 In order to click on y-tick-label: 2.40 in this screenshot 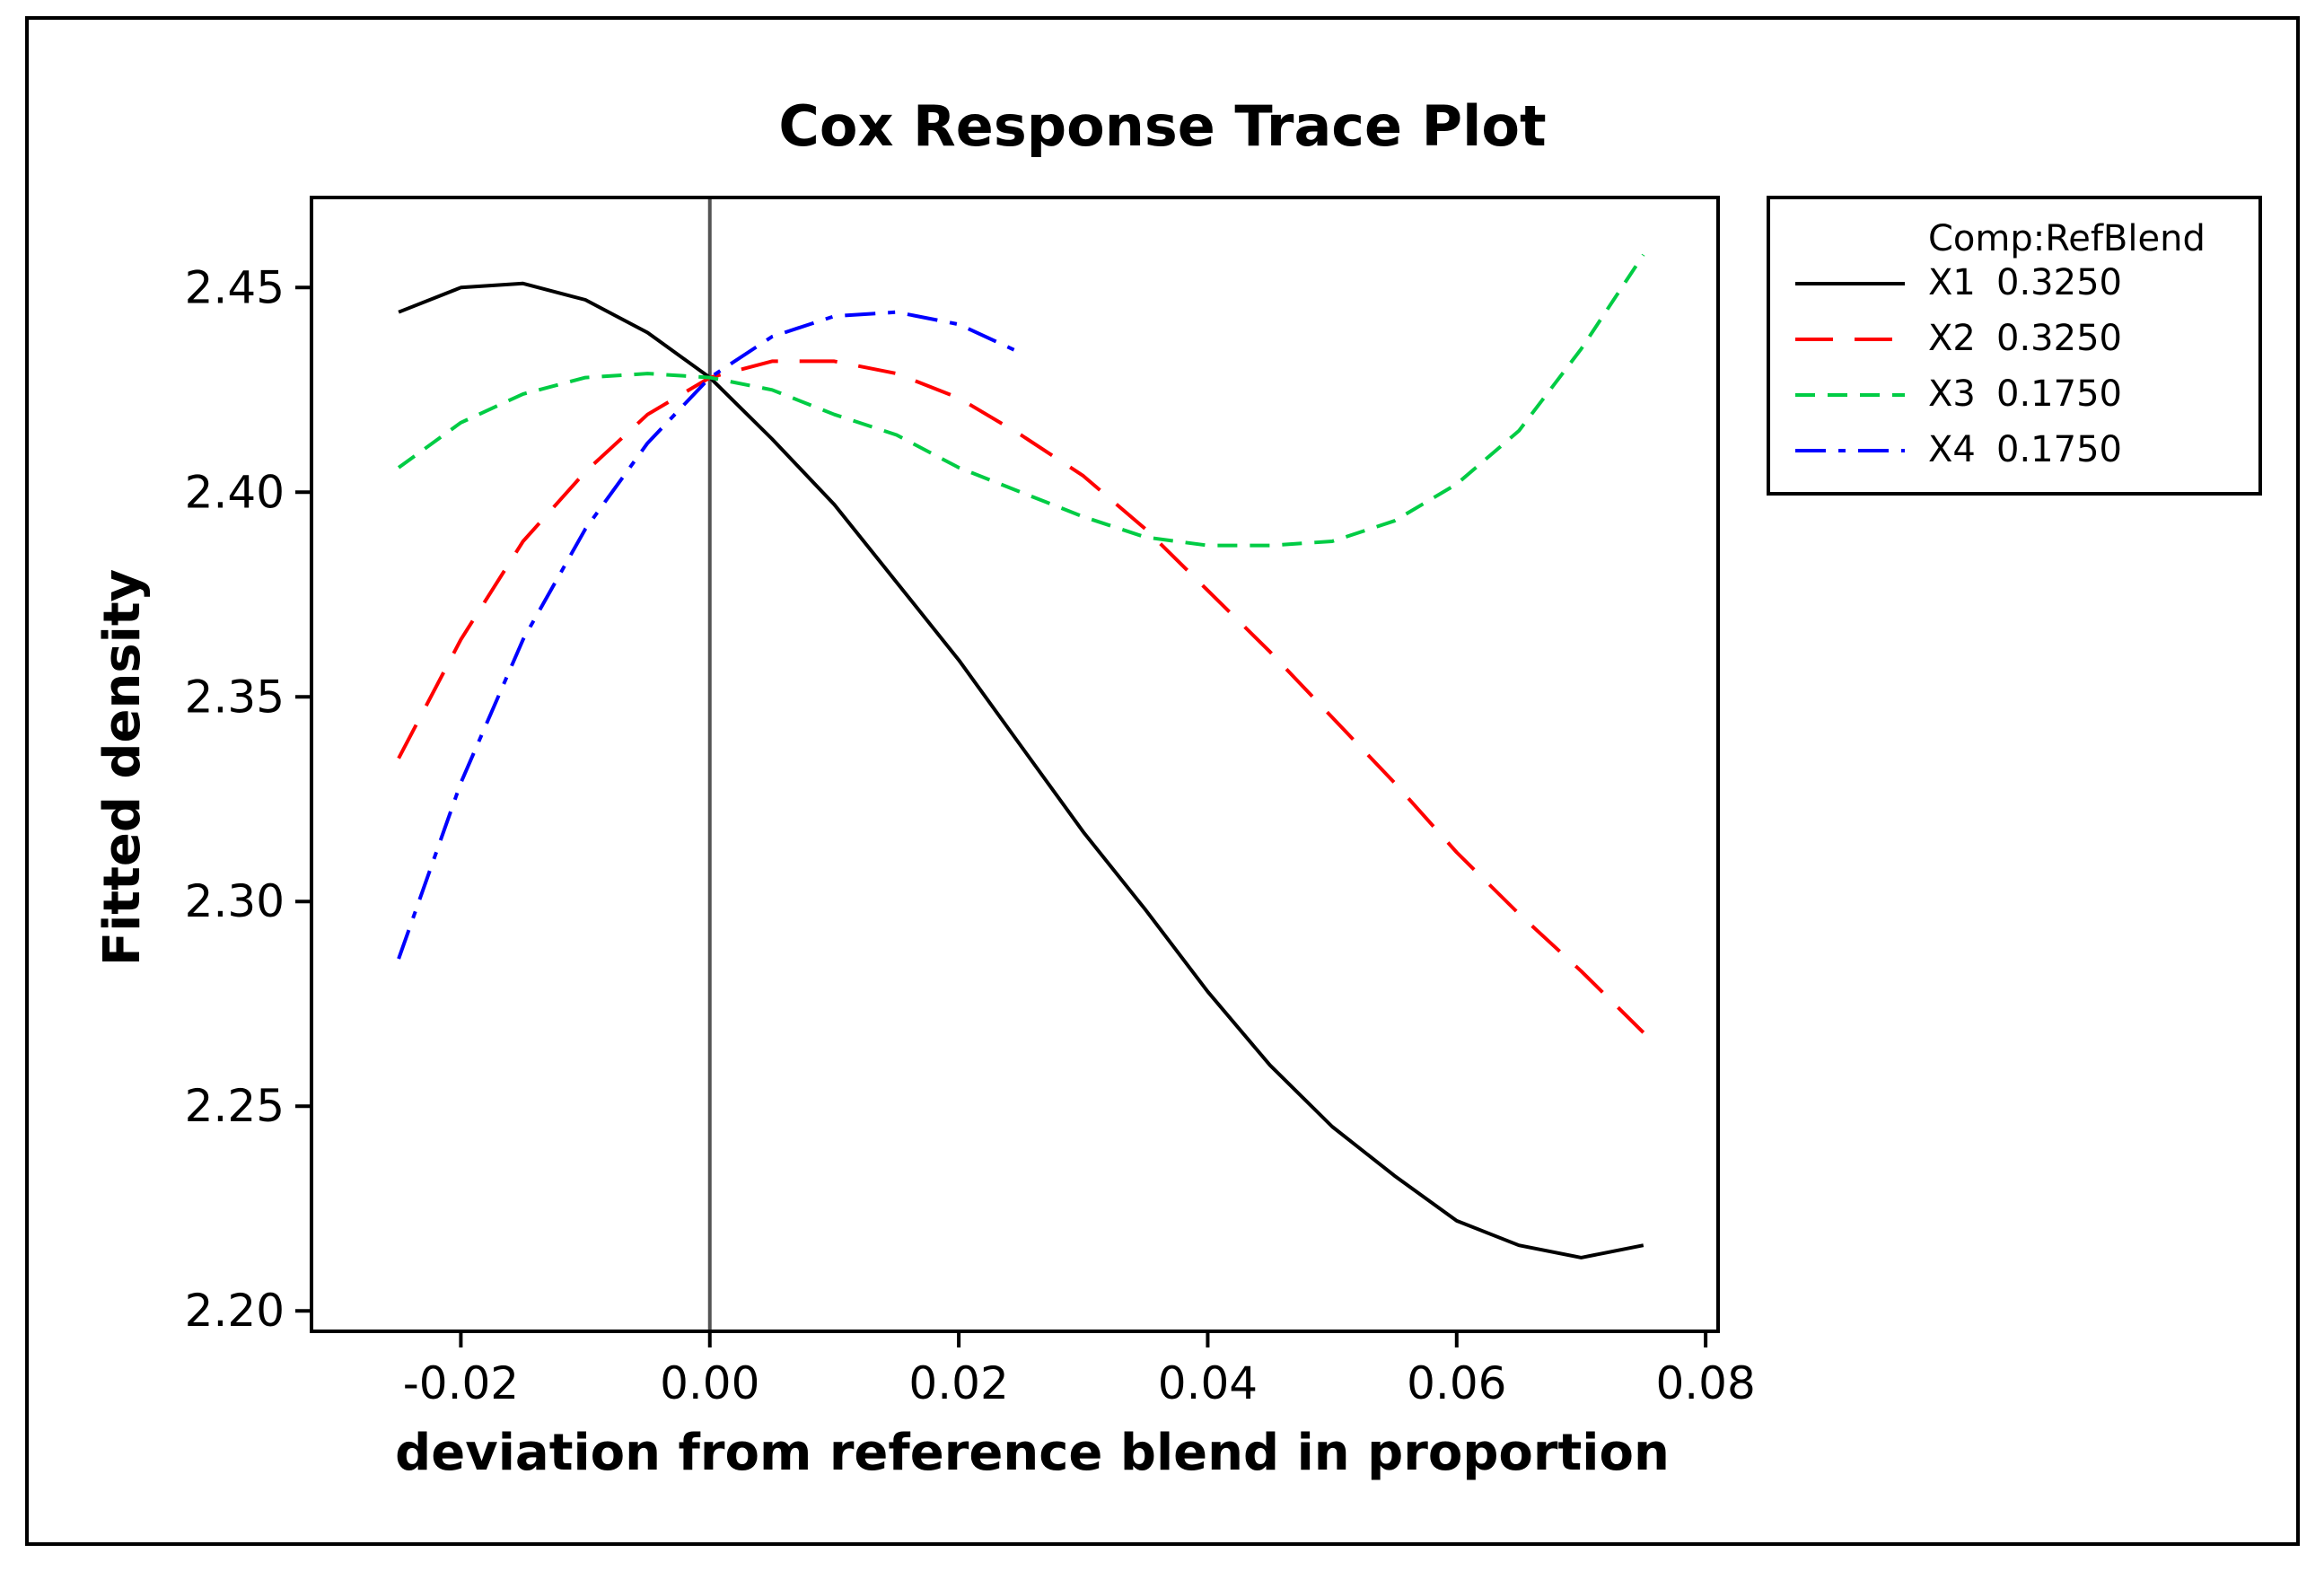, I will do `click(235, 492)`.